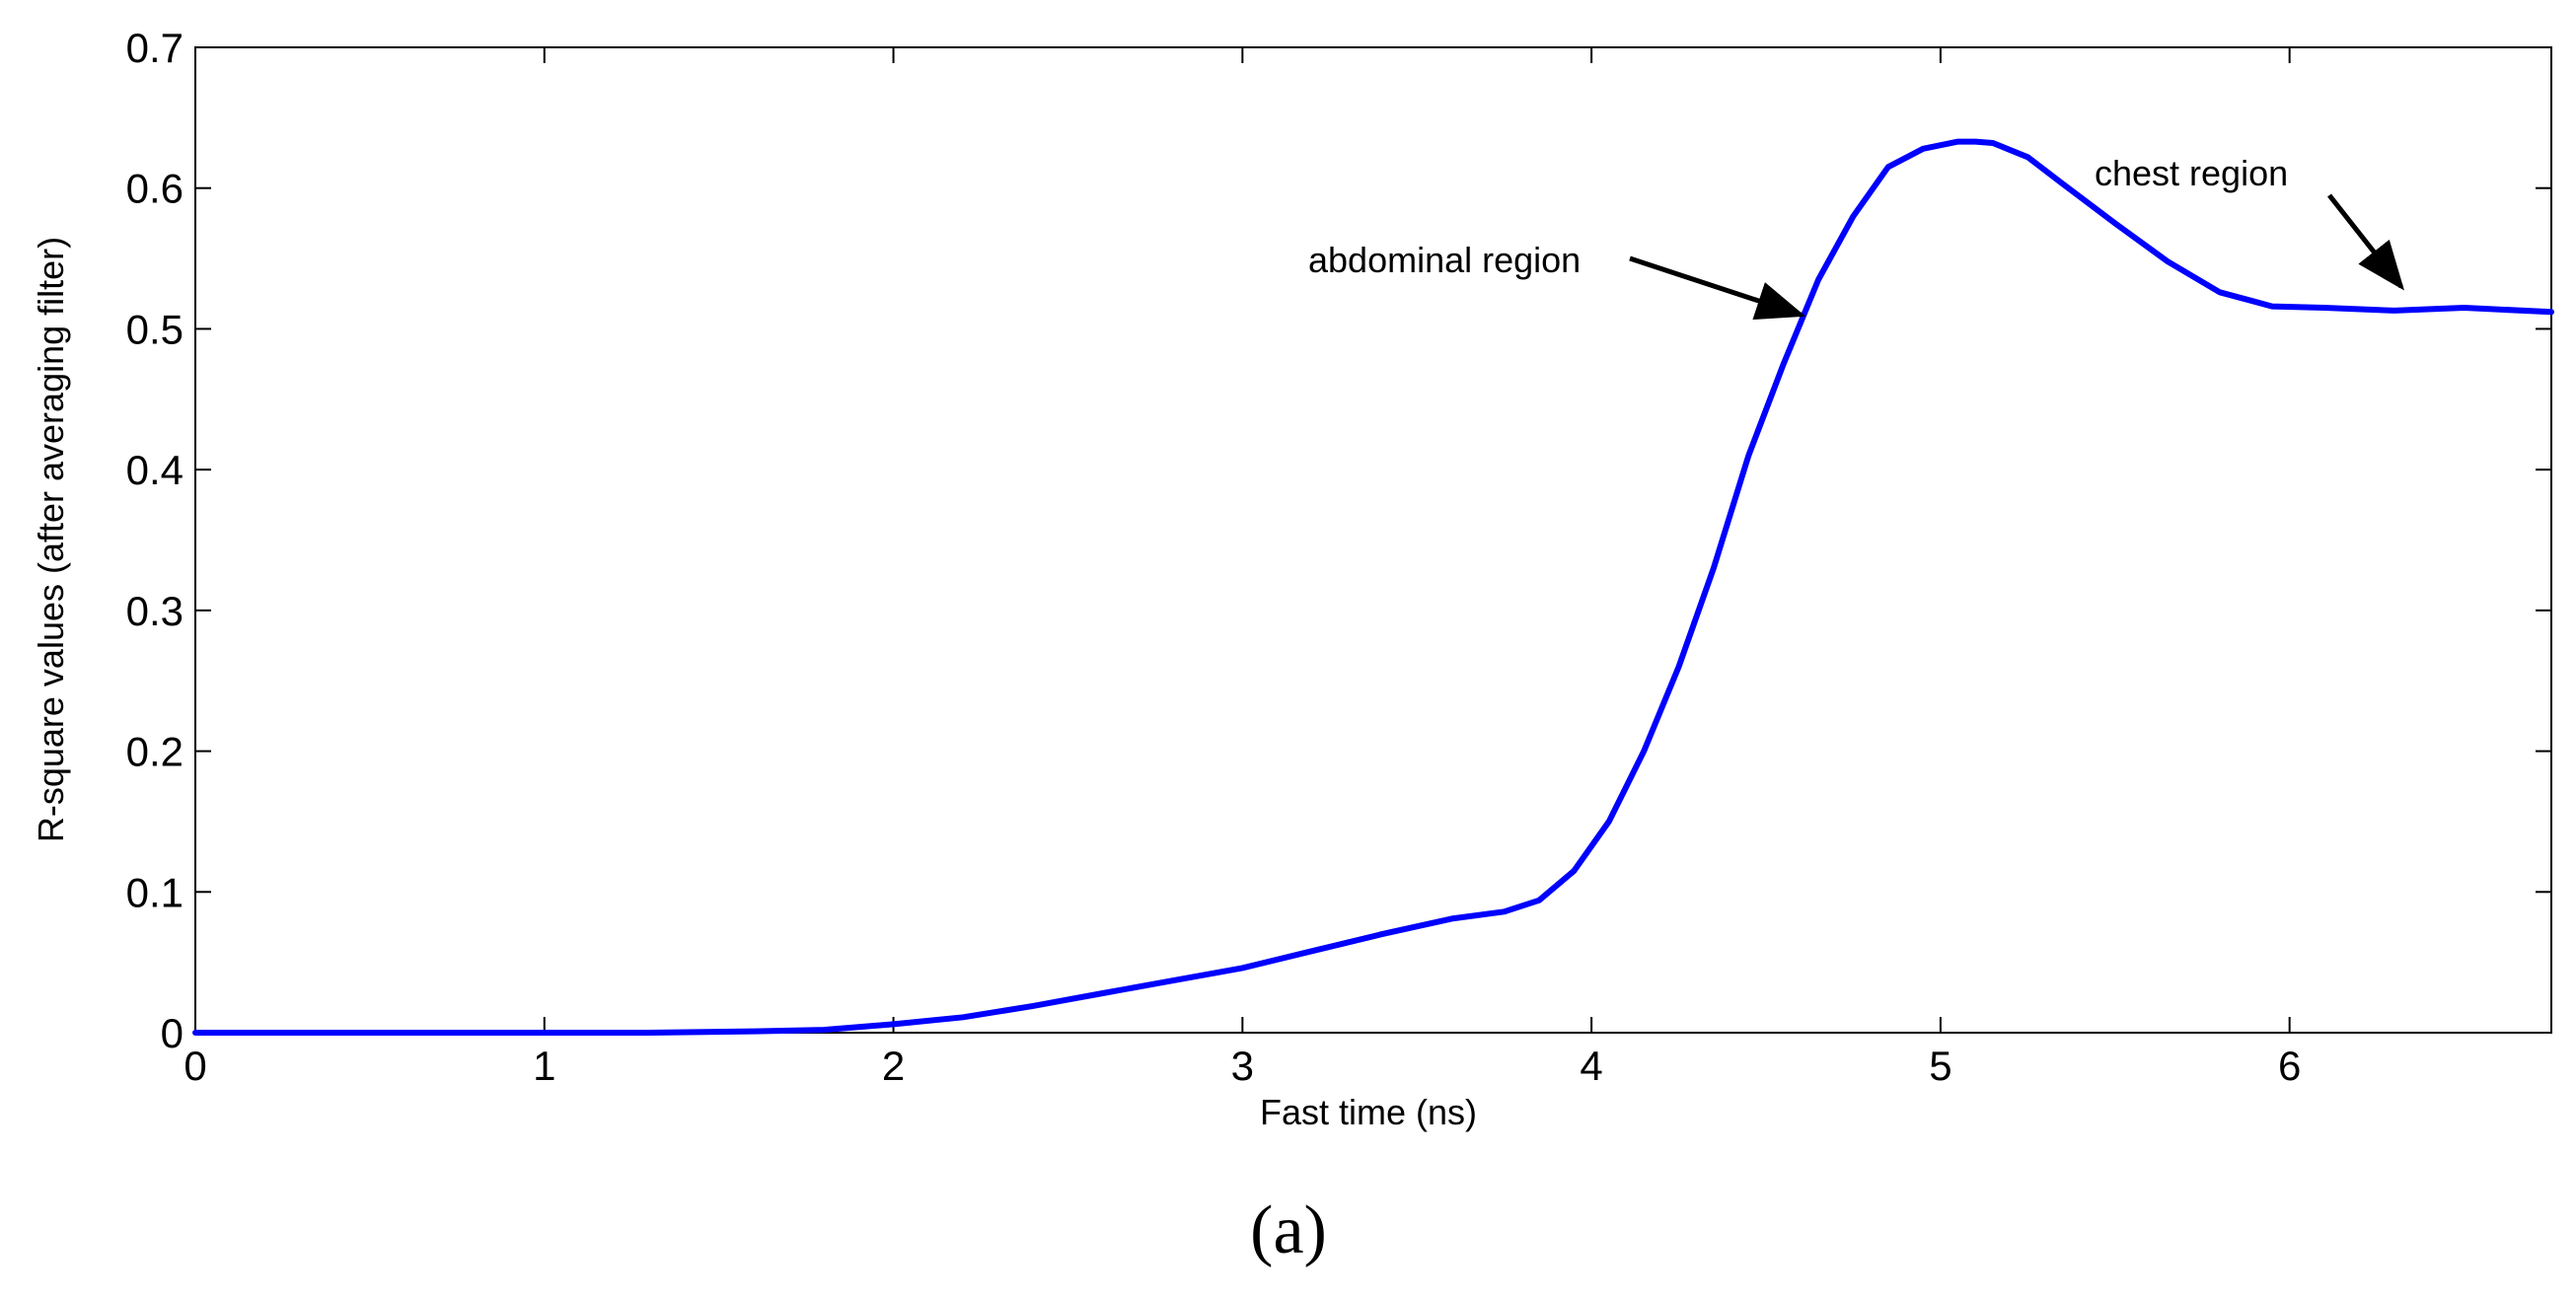 The width and height of the screenshot is (2576, 1299). I want to click on y-tick-label: 0.2, so click(155, 752).